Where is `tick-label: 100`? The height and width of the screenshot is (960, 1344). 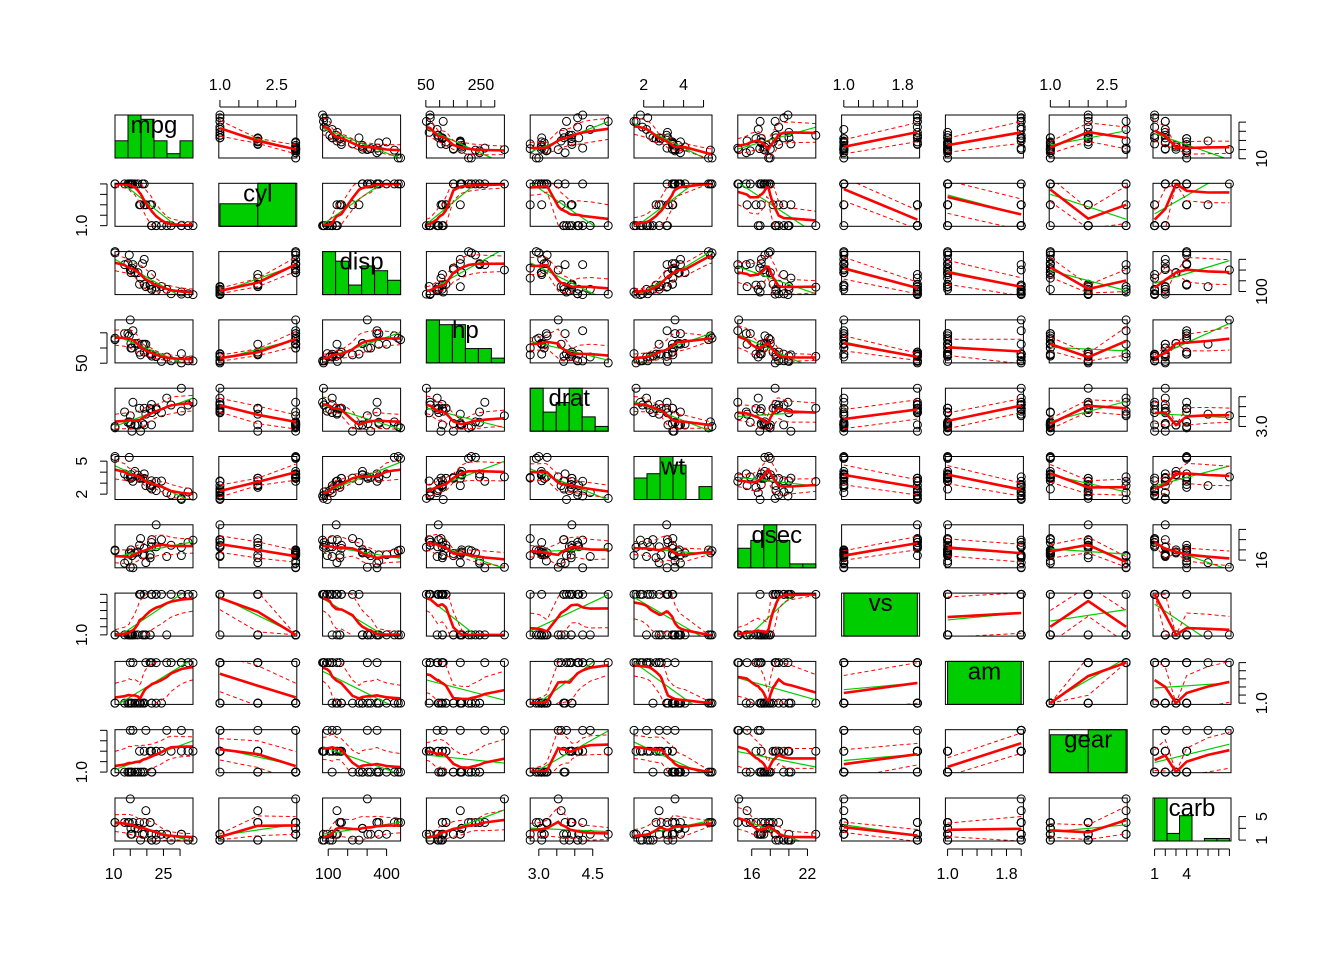
tick-label: 100 is located at coordinates (328, 874).